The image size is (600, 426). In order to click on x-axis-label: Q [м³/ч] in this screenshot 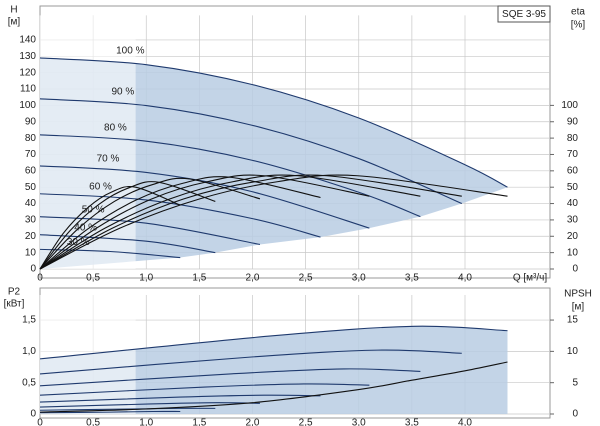, I will do `click(530, 278)`.